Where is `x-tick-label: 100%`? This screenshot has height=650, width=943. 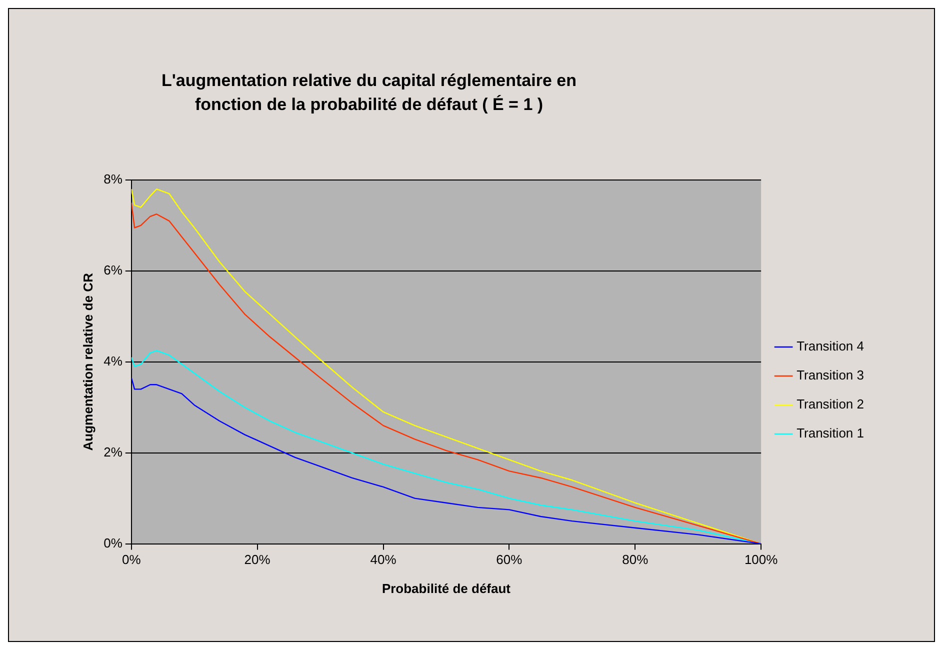
x-tick-label: 100% is located at coordinates (761, 560).